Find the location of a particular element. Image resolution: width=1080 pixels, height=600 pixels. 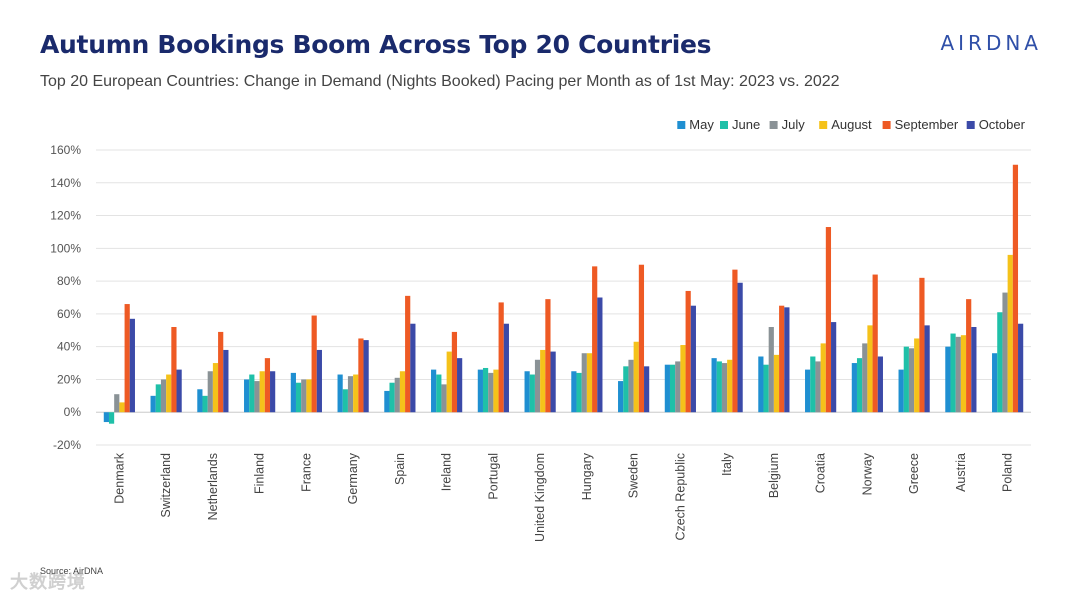

x-tick-label: Netherlands is located at coordinates (213, 486).